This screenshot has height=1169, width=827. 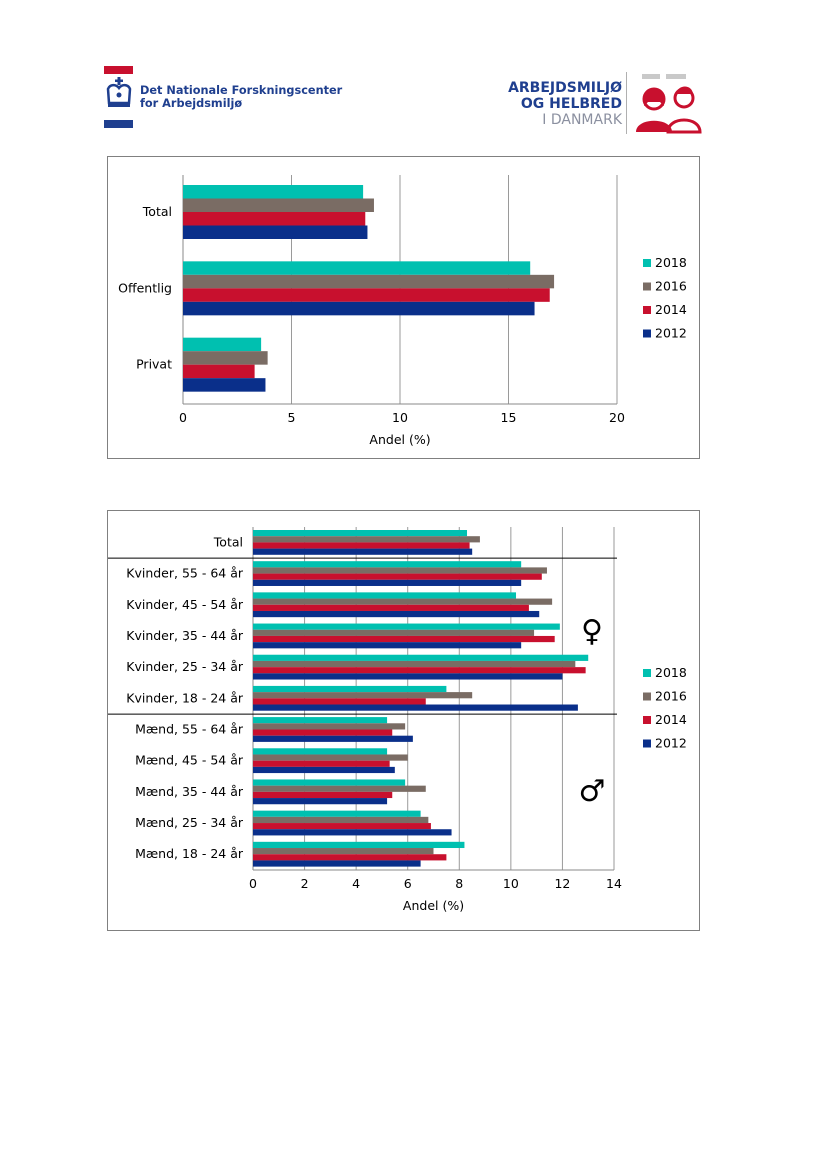 What do you see at coordinates (219, 371) in the screenshot?
I see `bar-2014-privat` at bounding box center [219, 371].